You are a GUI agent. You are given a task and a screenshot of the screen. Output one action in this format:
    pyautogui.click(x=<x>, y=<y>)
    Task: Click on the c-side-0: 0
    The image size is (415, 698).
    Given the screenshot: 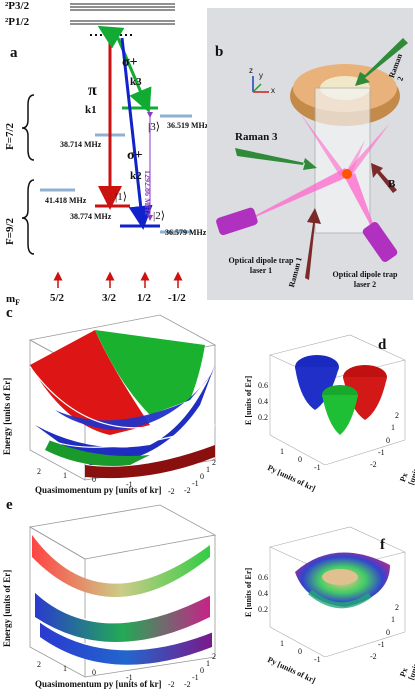 What is the action you would take?
    pyautogui.click(x=202, y=476)
    